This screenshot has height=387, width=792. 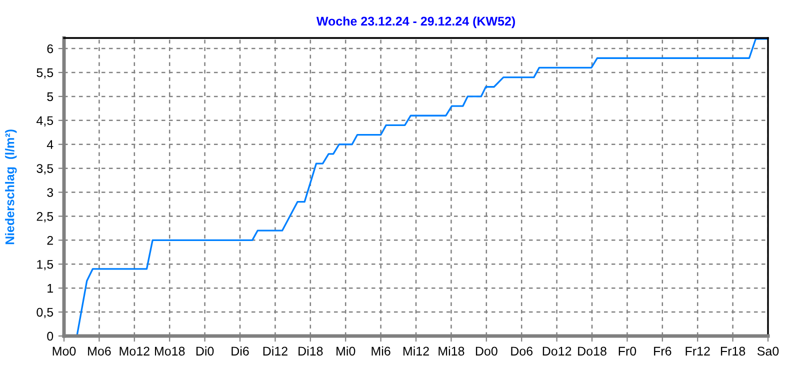 What do you see at coordinates (135, 351) in the screenshot?
I see `x-tick-label: Mo12` at bounding box center [135, 351].